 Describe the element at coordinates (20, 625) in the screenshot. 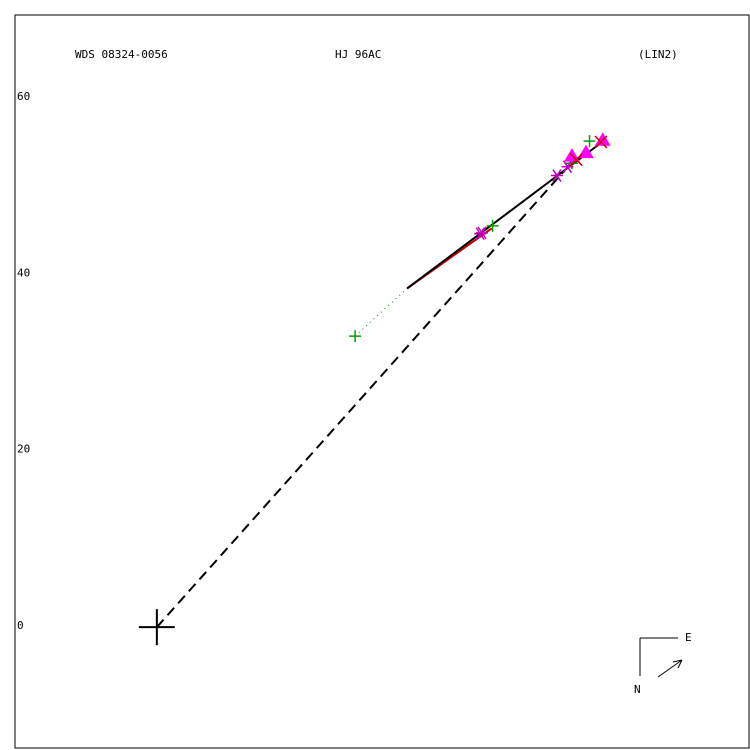

I see `y-tick-label: 0` at that location.